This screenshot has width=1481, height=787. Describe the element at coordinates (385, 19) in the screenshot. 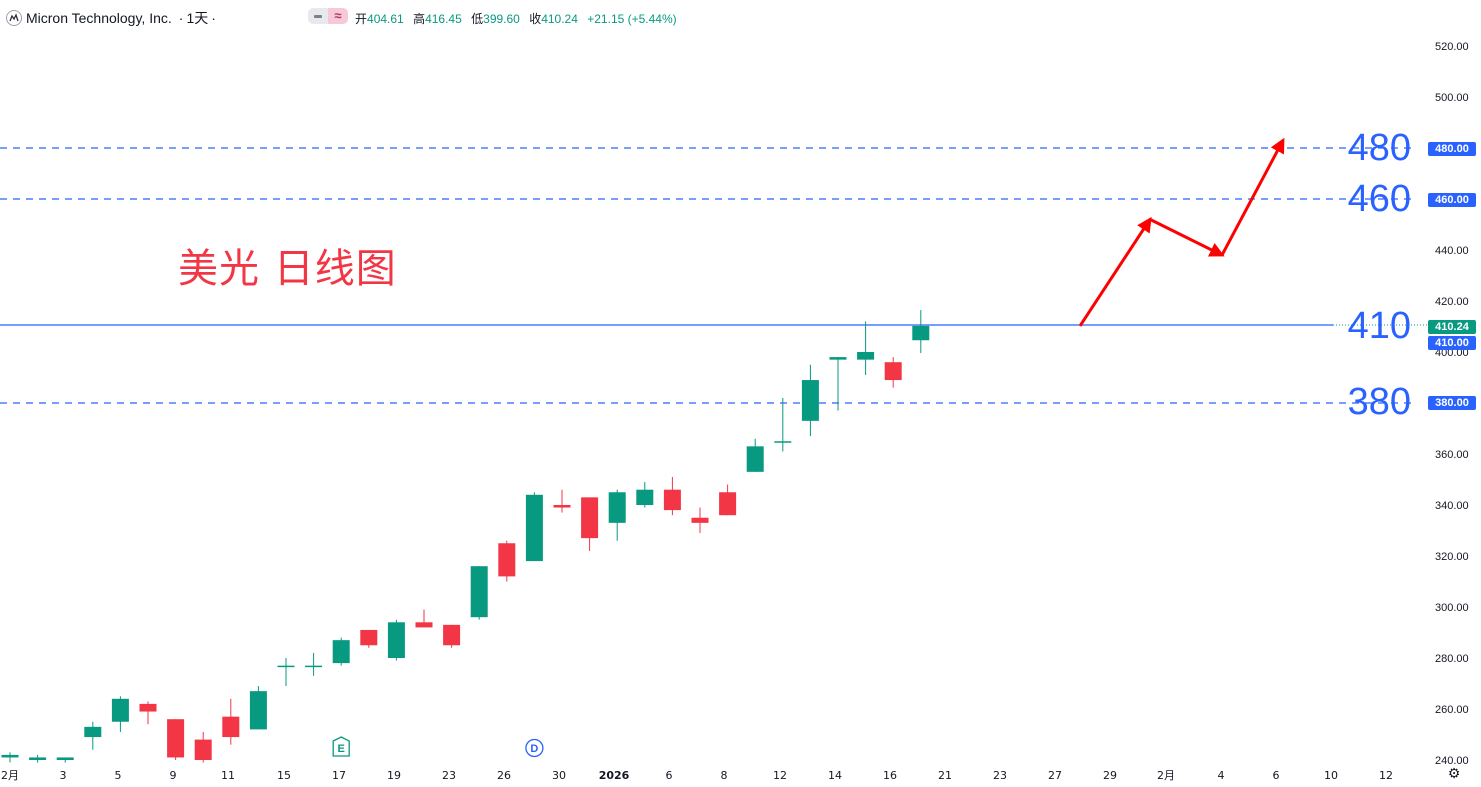

I see `open-value: 404.61` at that location.